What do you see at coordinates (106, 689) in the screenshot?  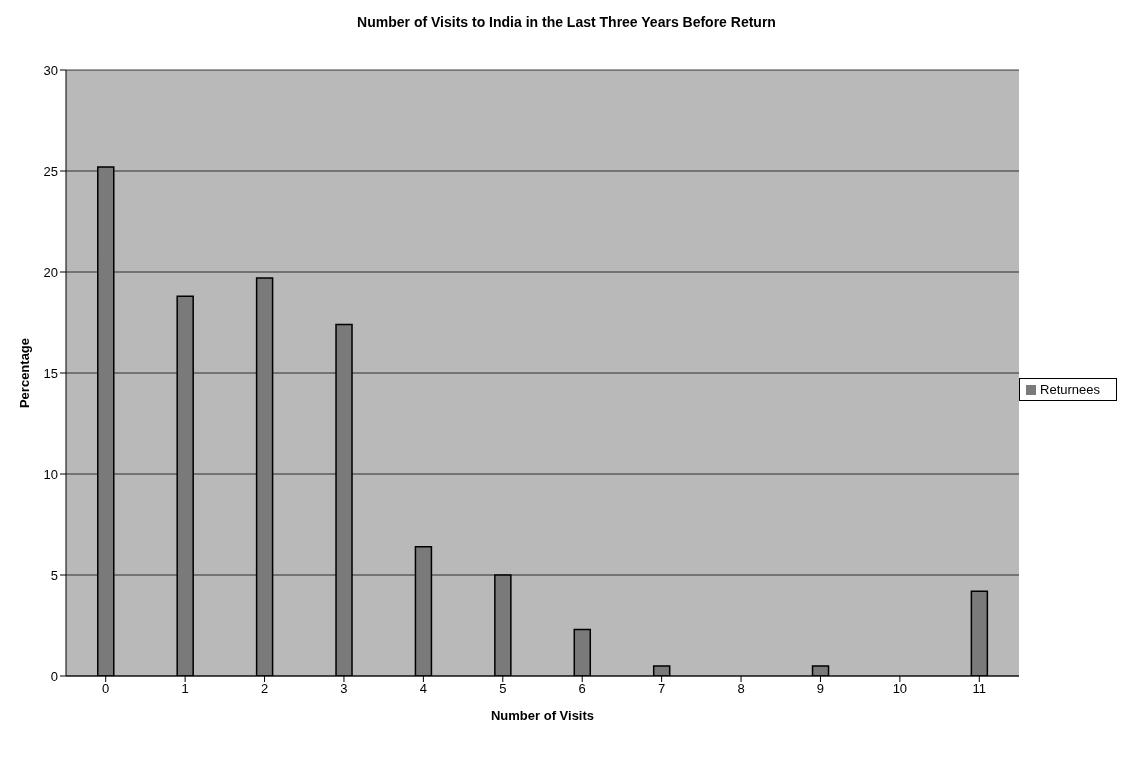 I see `x-tick-label: 0` at bounding box center [106, 689].